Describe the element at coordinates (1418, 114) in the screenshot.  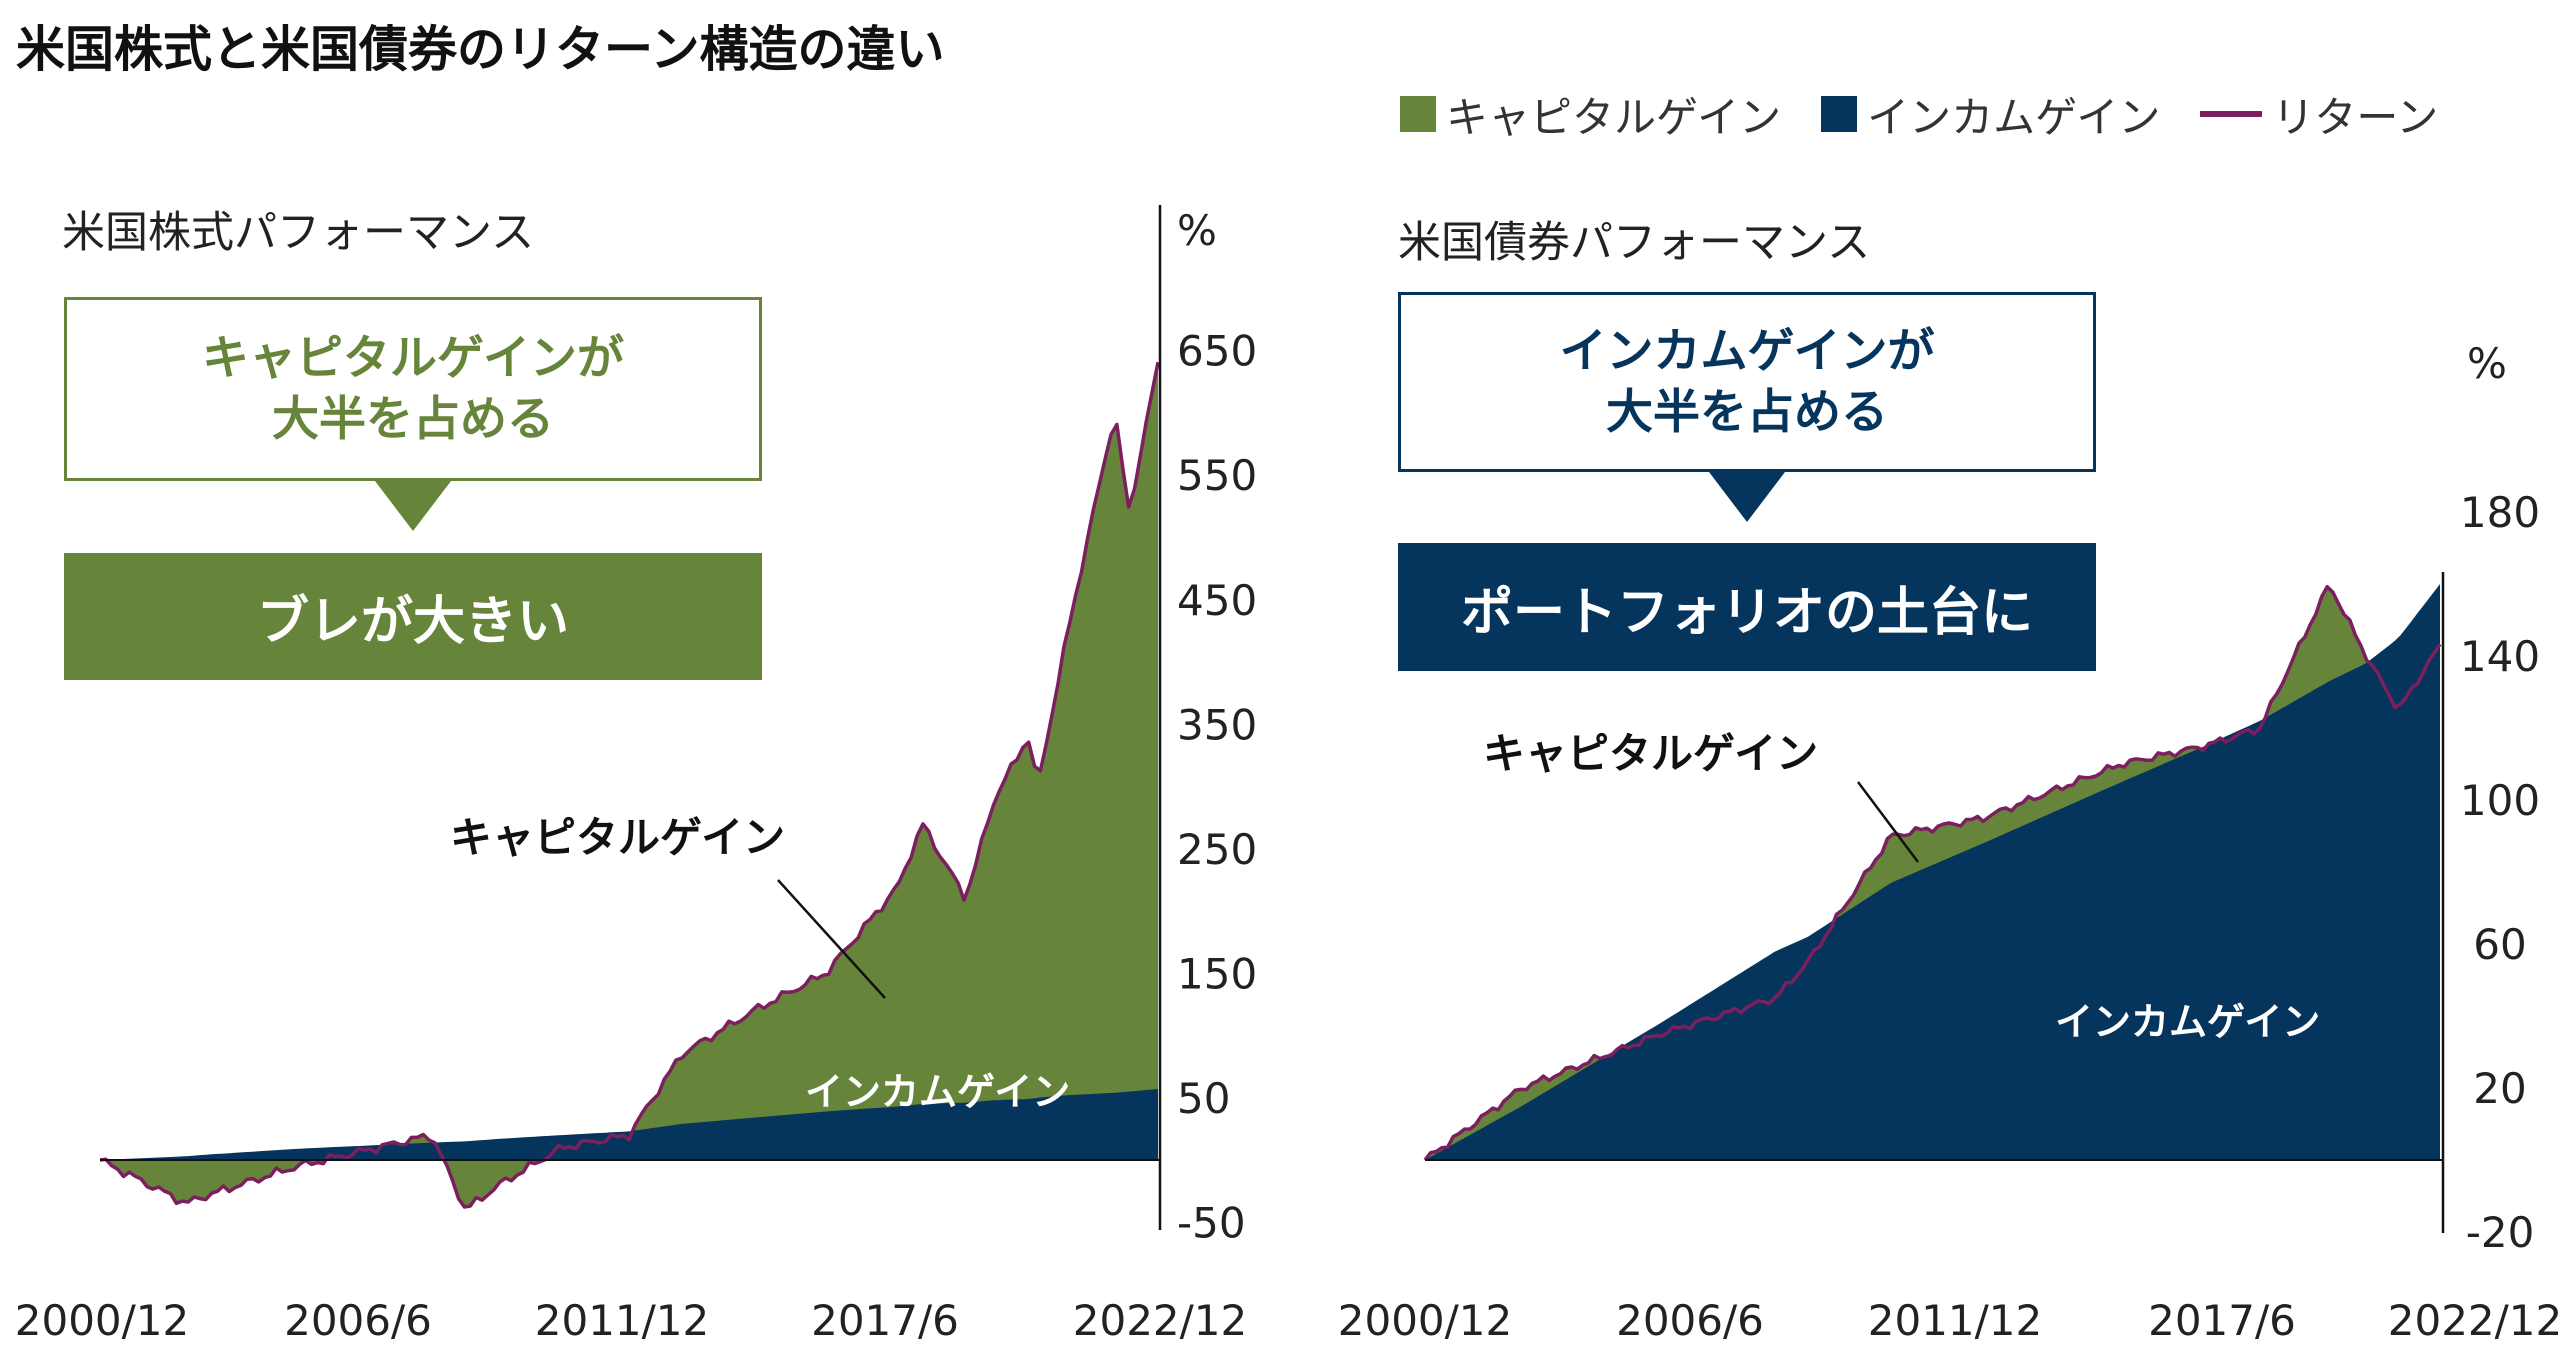
I see `legend-swatch-capital` at that location.